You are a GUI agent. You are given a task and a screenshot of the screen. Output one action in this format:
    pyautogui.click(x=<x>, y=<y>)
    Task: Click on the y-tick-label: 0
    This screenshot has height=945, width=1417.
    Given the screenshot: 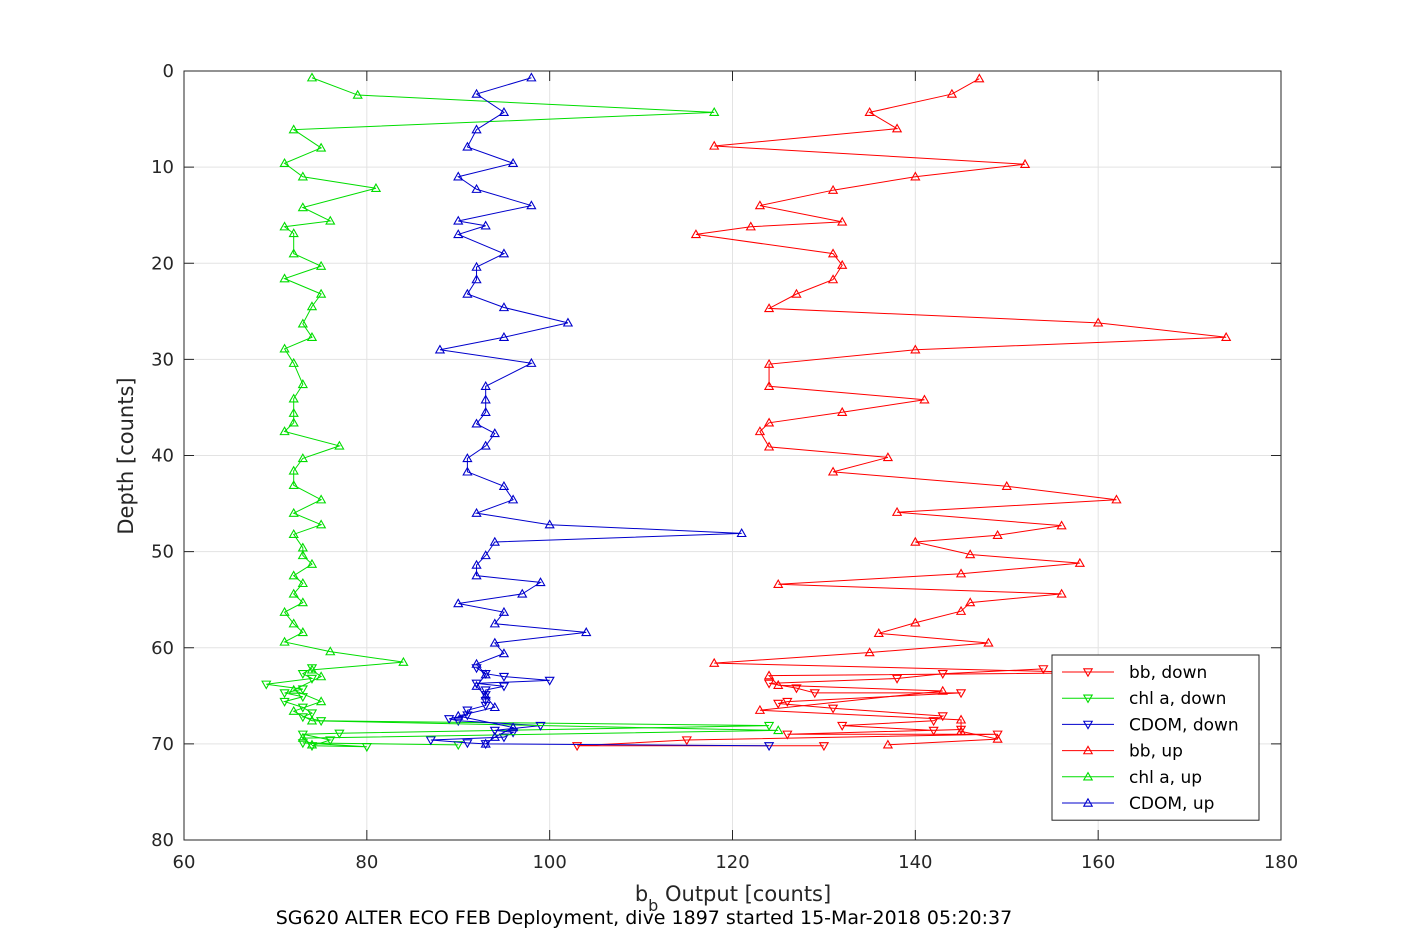 What is the action you would take?
    pyautogui.click(x=168, y=71)
    